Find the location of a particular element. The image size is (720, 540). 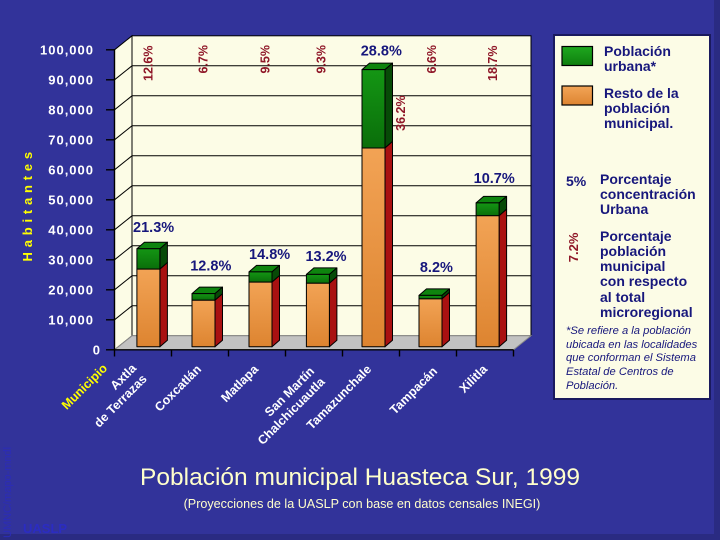

svg-text: Coxcatlán is located at coordinates (178, 388).